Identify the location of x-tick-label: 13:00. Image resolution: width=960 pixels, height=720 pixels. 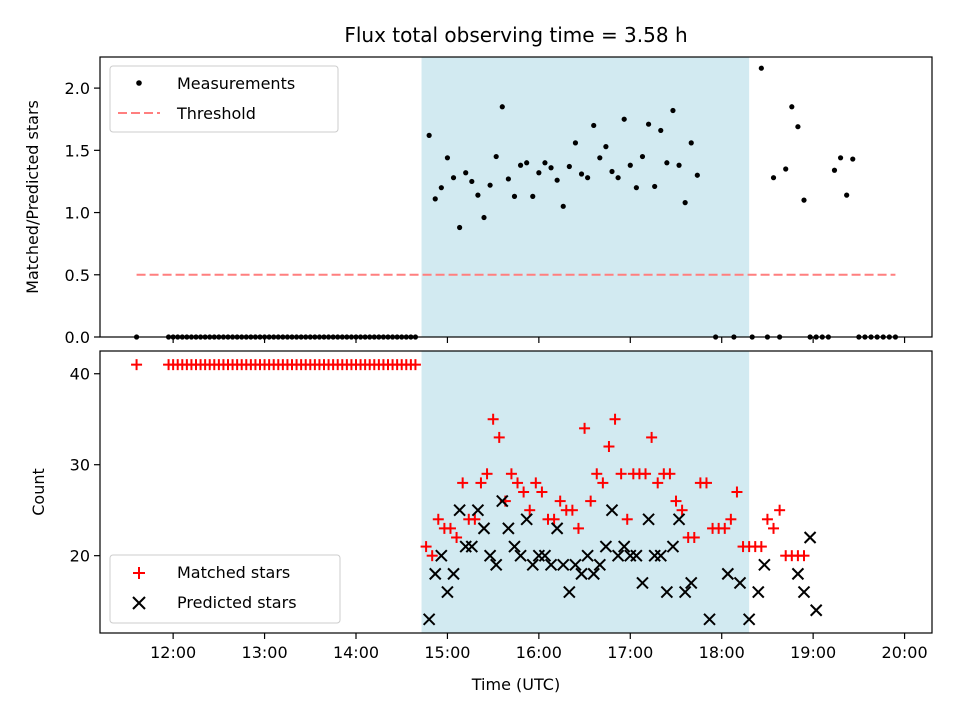
(265, 652).